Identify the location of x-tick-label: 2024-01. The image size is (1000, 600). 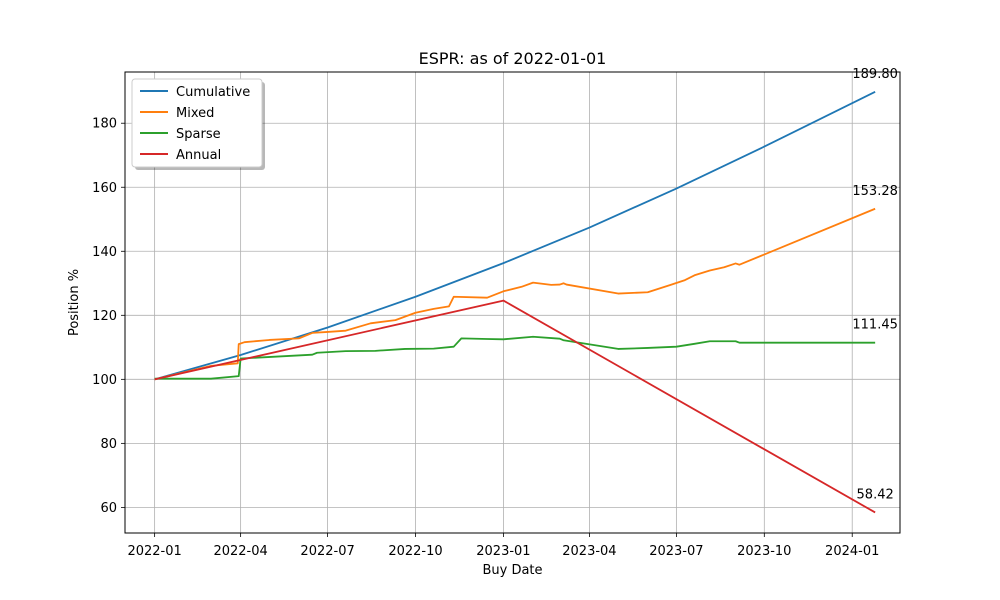
(852, 551).